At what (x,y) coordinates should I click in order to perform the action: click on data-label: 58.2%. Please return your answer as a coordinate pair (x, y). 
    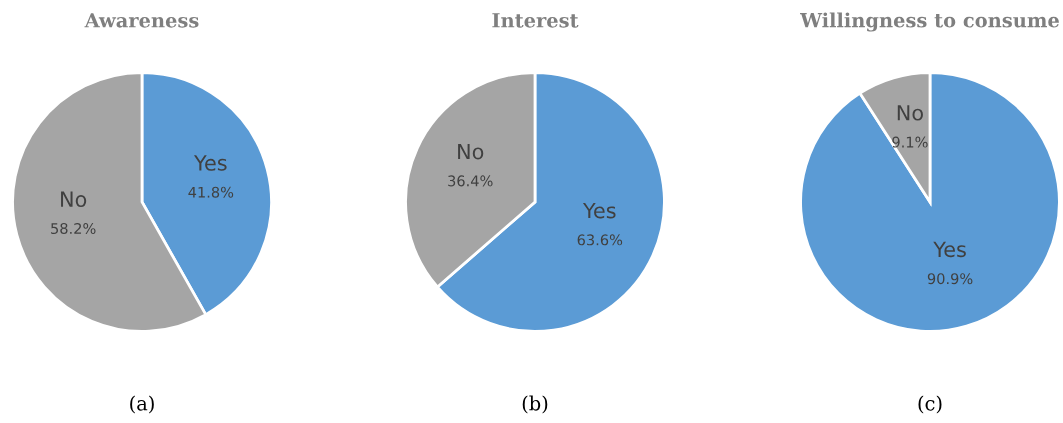
    Looking at the image, I should click on (73, 228).